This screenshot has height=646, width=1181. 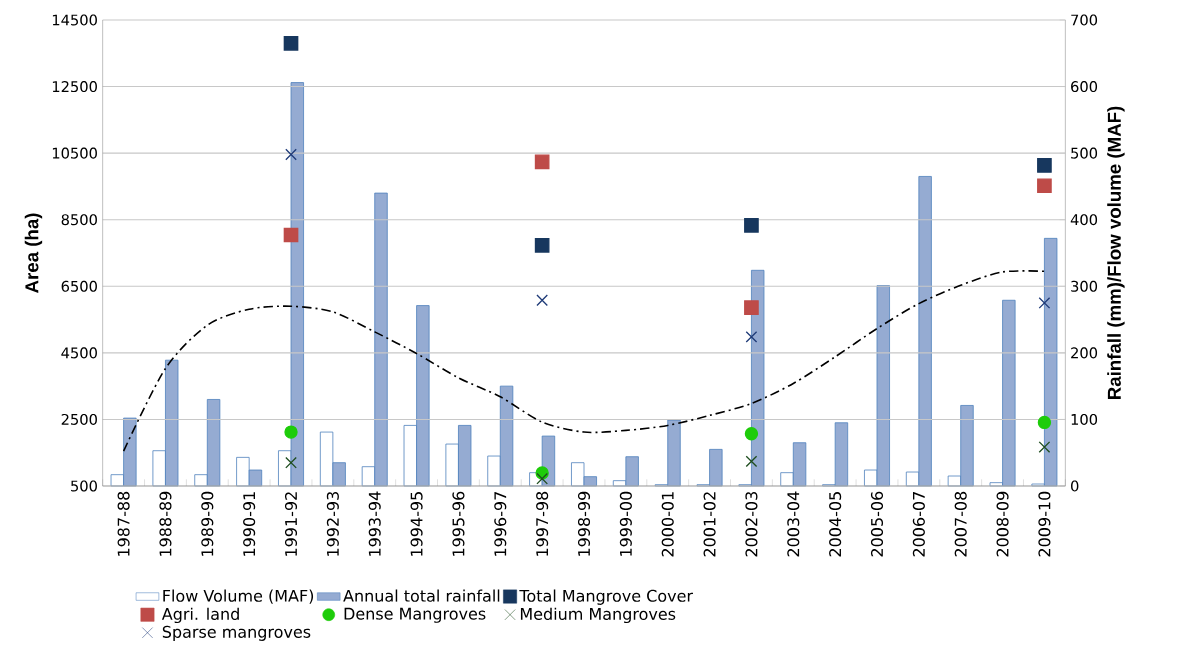 What do you see at coordinates (1044, 524) in the screenshot?
I see `x-tick-label: 2009-10` at bounding box center [1044, 524].